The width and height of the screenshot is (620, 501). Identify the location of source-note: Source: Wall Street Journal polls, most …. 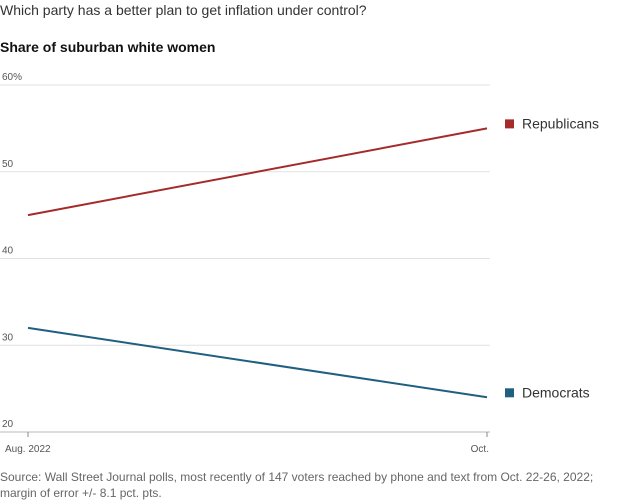
(297, 485).